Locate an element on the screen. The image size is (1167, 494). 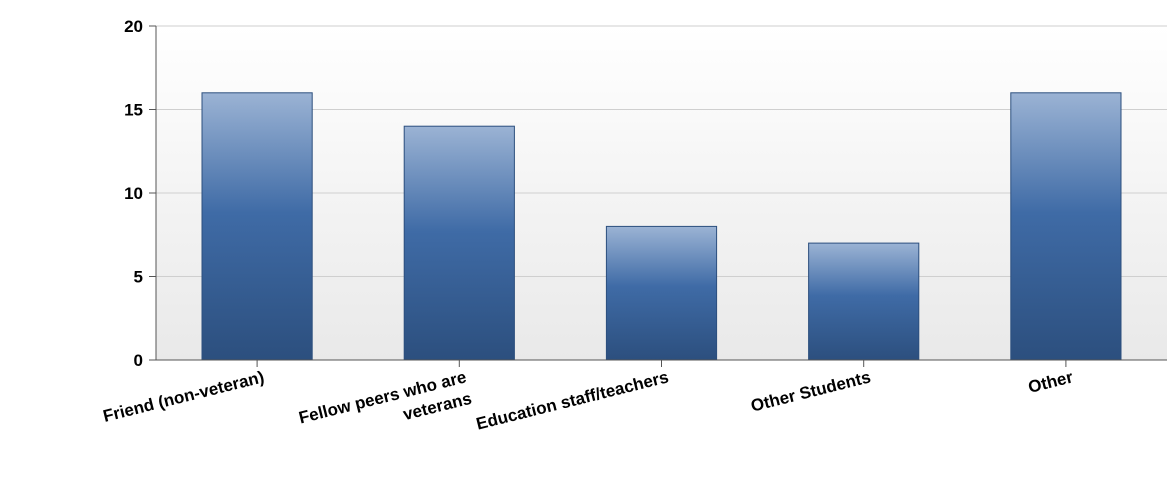
y-tick-label: 5 is located at coordinates (138, 277).